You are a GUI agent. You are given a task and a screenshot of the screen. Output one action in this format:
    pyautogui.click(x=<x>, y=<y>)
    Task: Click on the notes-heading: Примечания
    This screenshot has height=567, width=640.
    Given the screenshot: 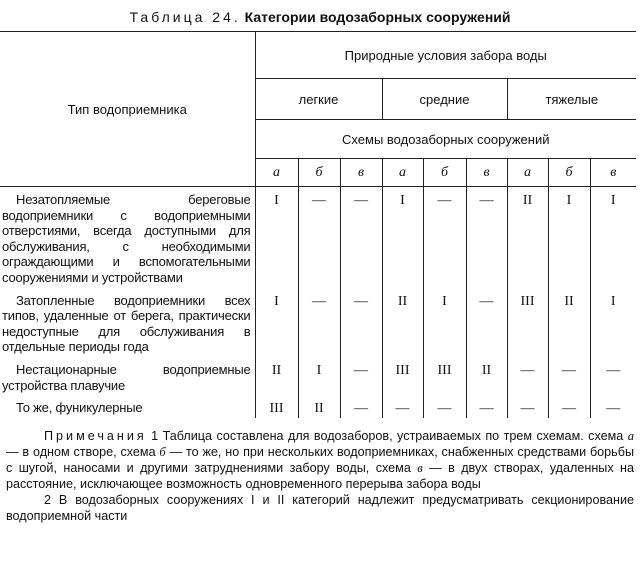 What is the action you would take?
    pyautogui.click(x=95, y=435)
    